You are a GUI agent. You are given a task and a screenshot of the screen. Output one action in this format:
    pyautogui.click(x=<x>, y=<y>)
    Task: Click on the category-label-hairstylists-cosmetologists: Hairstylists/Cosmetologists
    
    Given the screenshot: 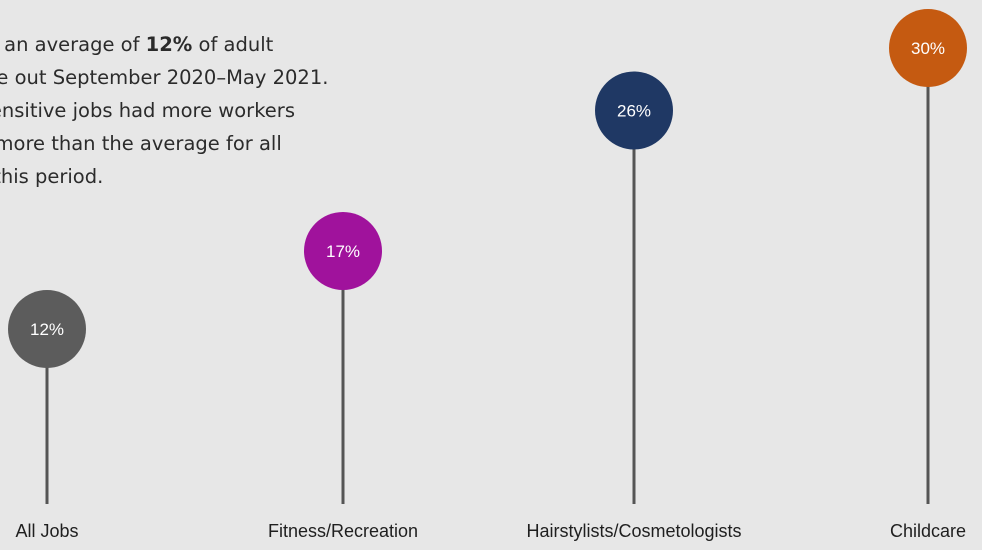 What is the action you would take?
    pyautogui.click(x=633, y=531)
    